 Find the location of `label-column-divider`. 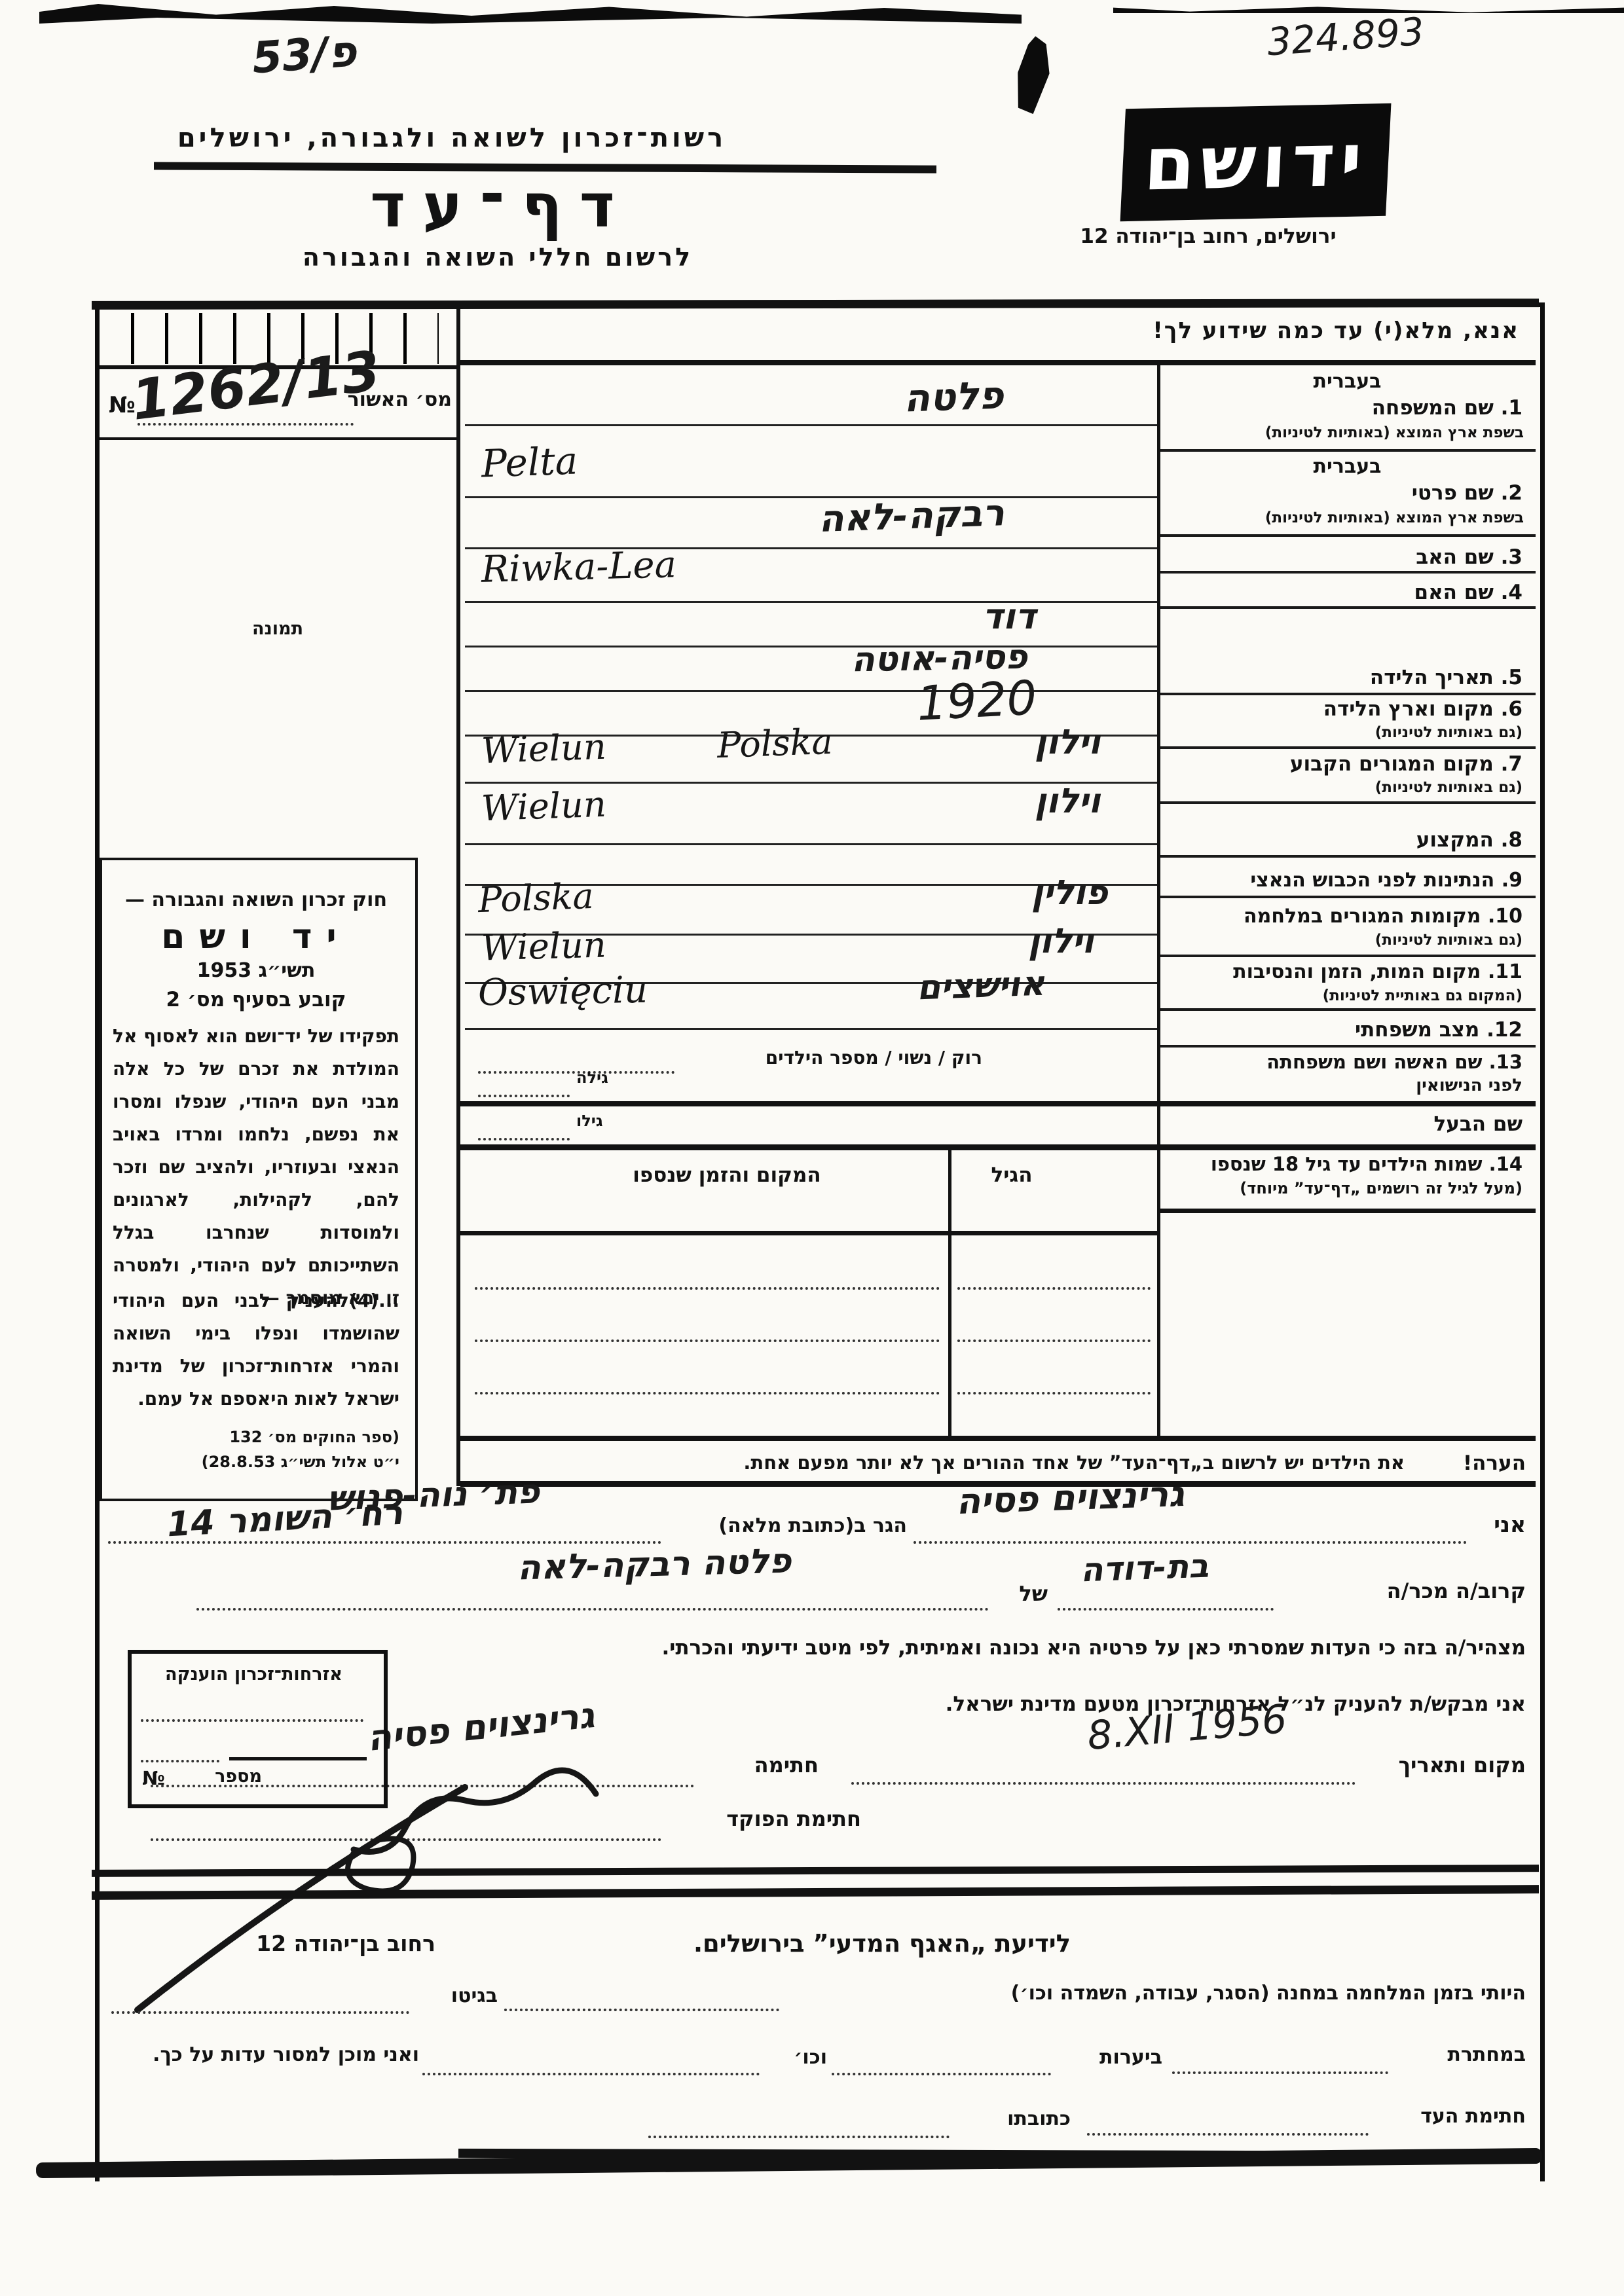

label-column-divider is located at coordinates (1158, 898).